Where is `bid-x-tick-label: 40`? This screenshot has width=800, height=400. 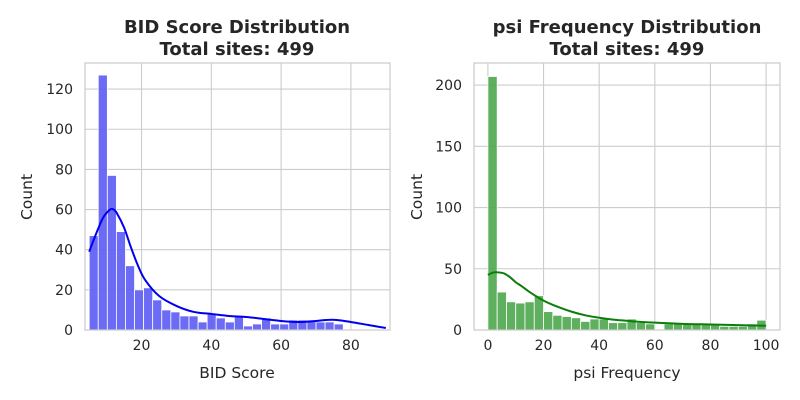
bid-x-tick-label: 40 is located at coordinates (211, 346).